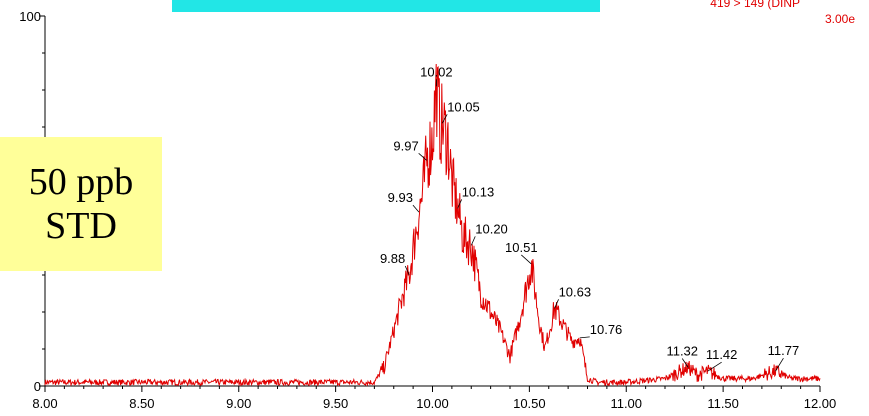 The height and width of the screenshot is (416, 869). Describe the element at coordinates (491, 228) in the screenshot. I see `peak-label: 10.20` at that location.